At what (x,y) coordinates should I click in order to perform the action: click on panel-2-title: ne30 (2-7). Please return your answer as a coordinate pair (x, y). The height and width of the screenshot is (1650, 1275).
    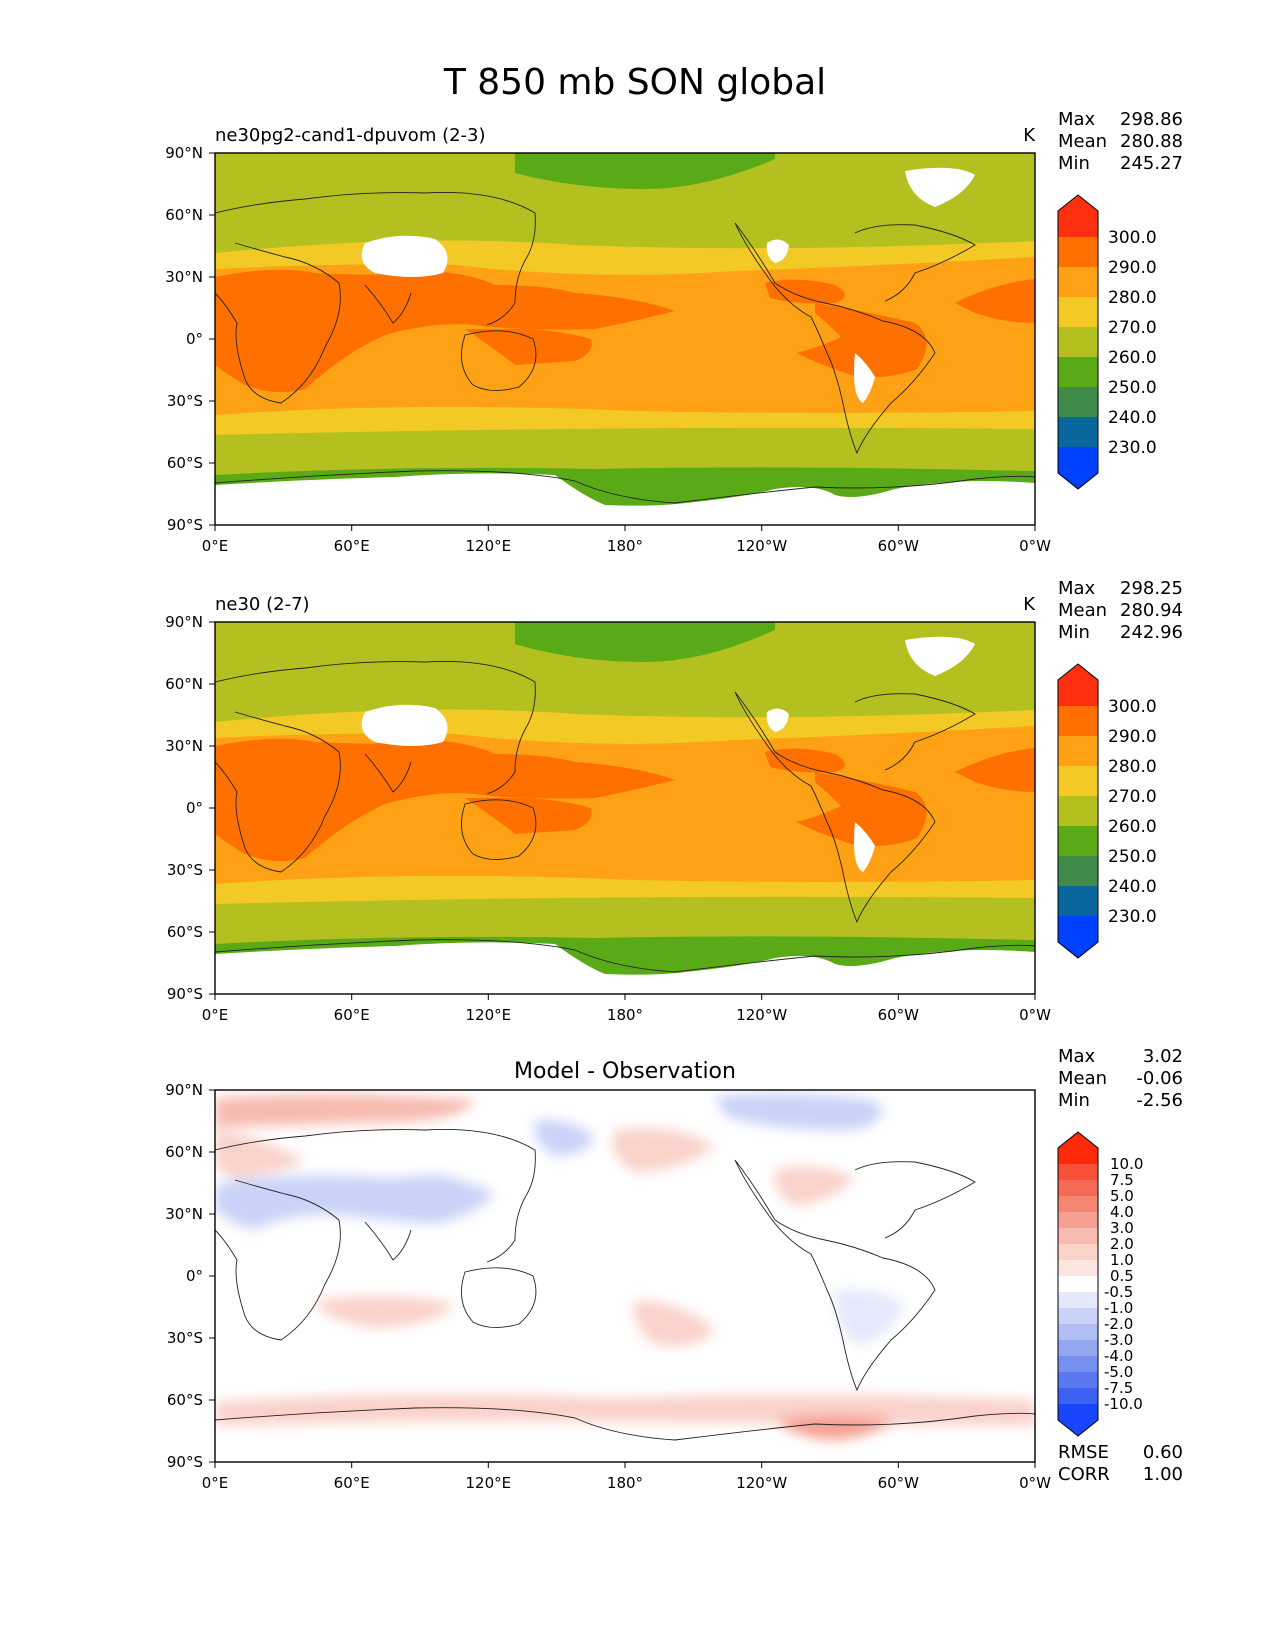
    Looking at the image, I should click on (262, 604).